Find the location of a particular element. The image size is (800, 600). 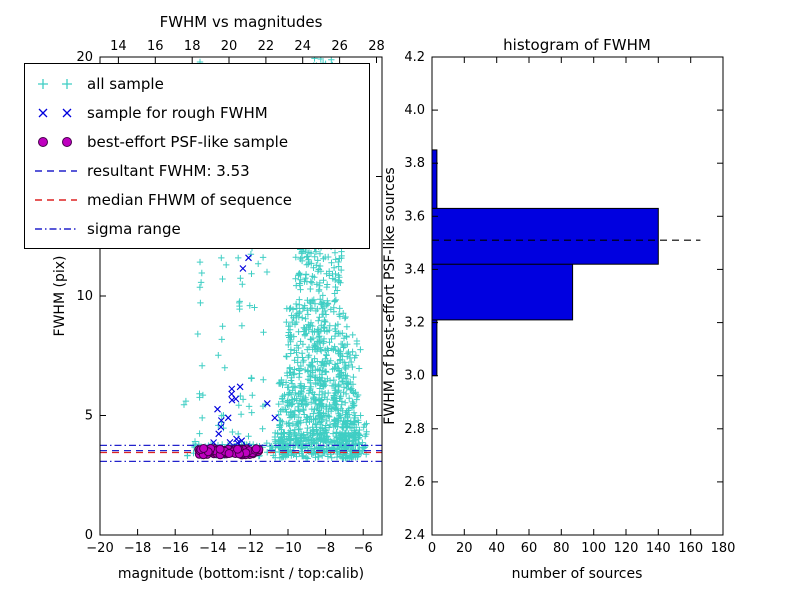

top-tick-label: 18 is located at coordinates (192, 46).